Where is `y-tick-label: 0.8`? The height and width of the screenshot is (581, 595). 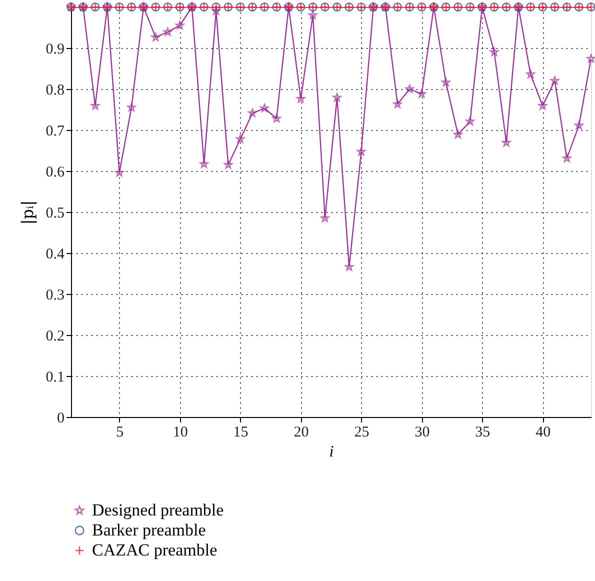 y-tick-label: 0.8 is located at coordinates (55, 90).